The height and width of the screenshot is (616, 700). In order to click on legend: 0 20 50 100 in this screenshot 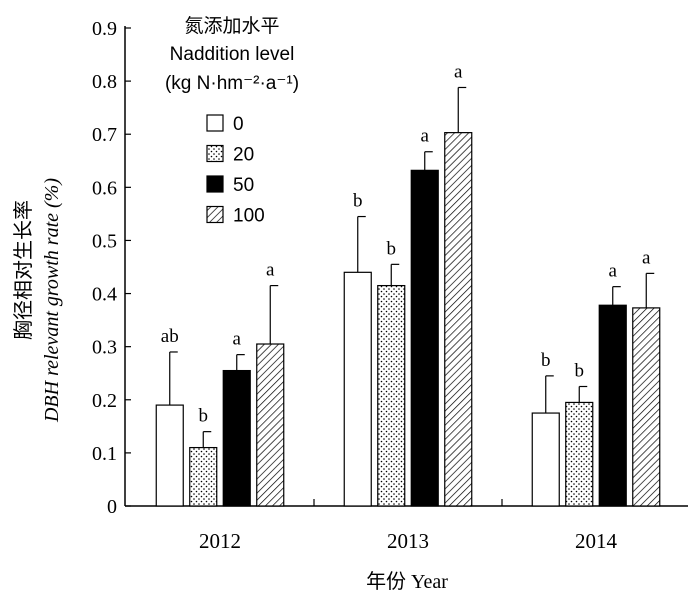, I will do `click(235, 170)`.